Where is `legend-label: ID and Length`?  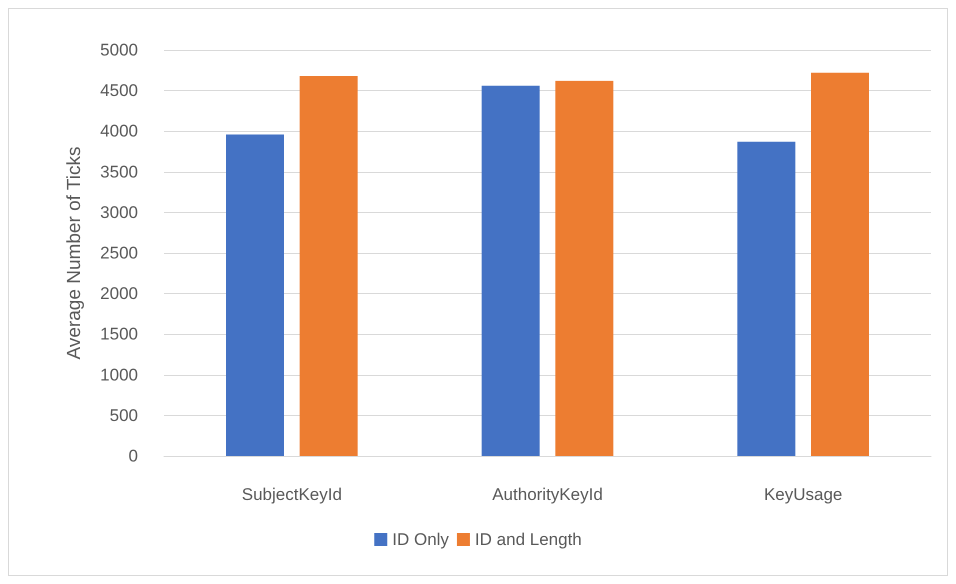 legend-label: ID and Length is located at coordinates (528, 539).